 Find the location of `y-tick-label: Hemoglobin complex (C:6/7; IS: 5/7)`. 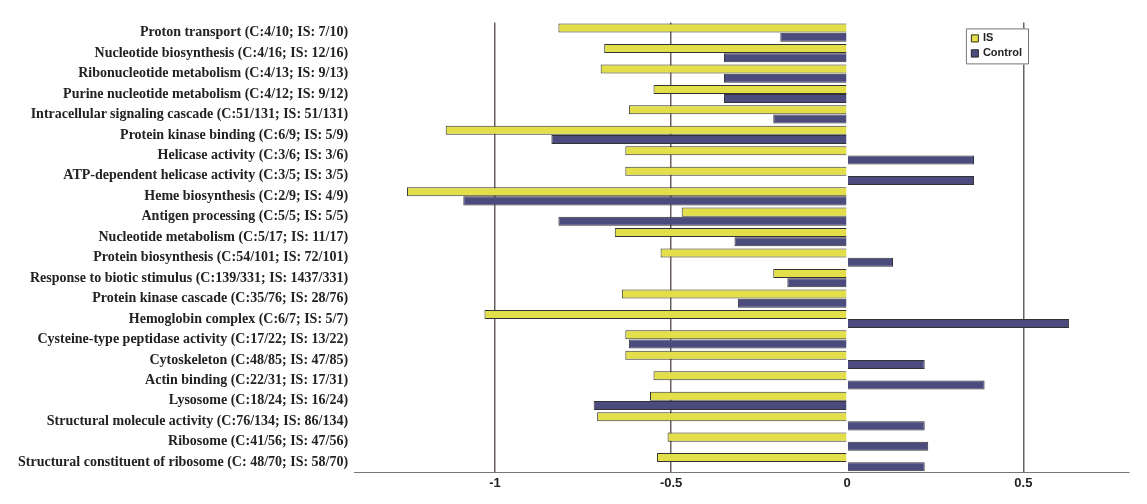

y-tick-label: Hemoglobin complex (C:6/7; IS: 5/7) is located at coordinates (238, 318).